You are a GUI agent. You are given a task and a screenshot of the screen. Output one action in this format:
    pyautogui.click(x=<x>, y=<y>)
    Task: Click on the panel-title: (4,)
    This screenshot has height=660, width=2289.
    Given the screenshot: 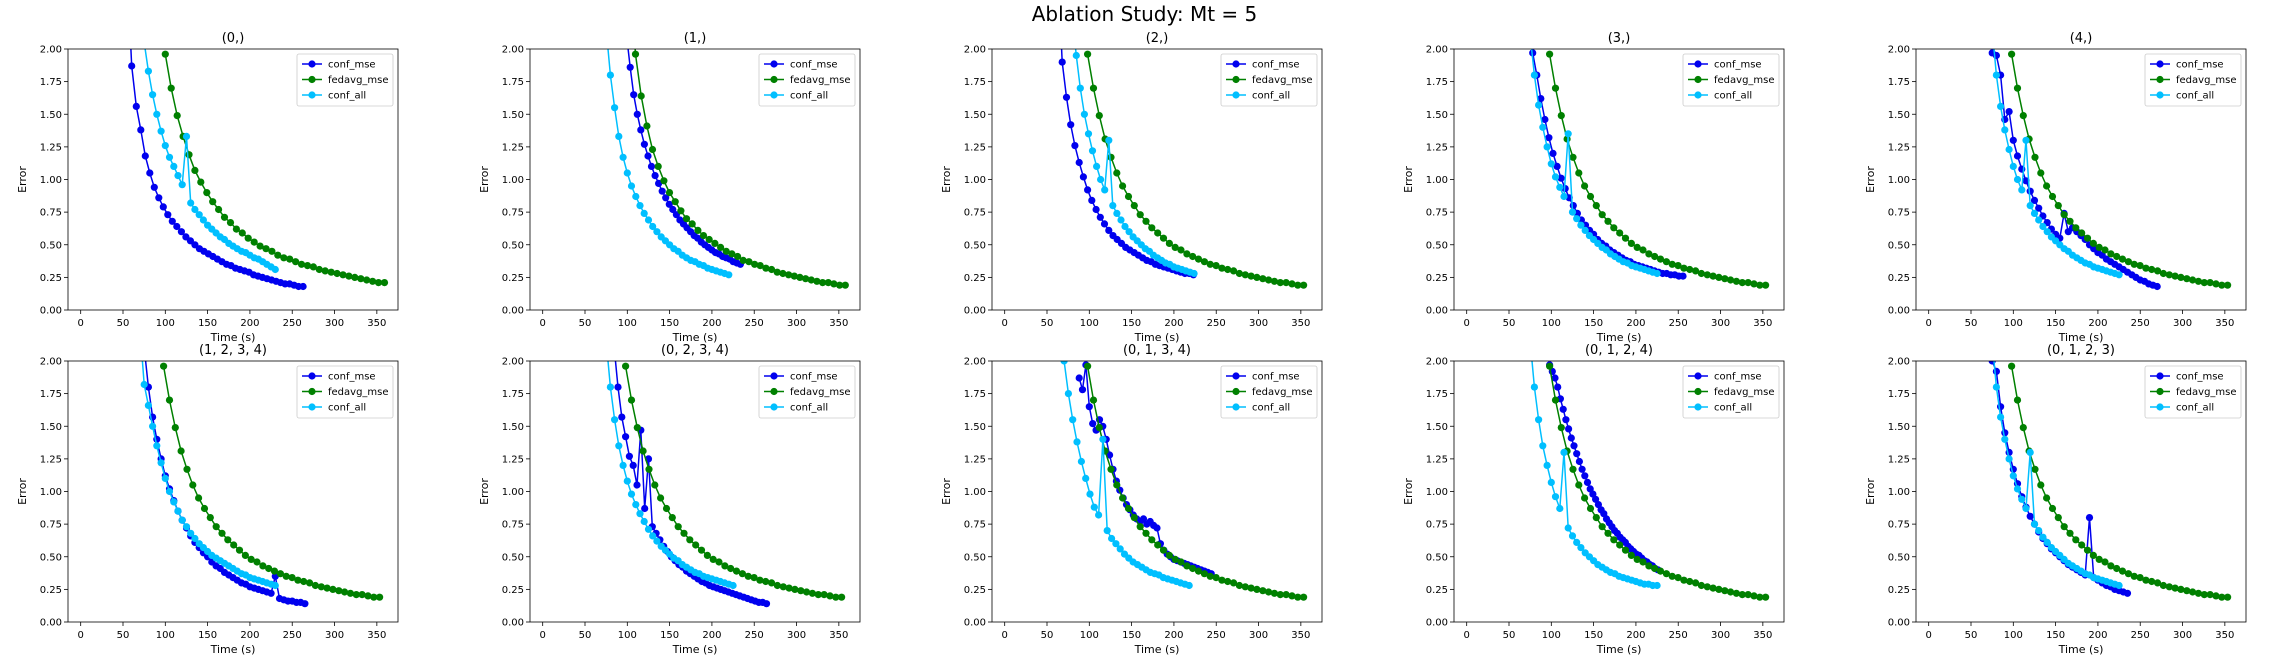 What is the action you would take?
    pyautogui.click(x=2081, y=38)
    